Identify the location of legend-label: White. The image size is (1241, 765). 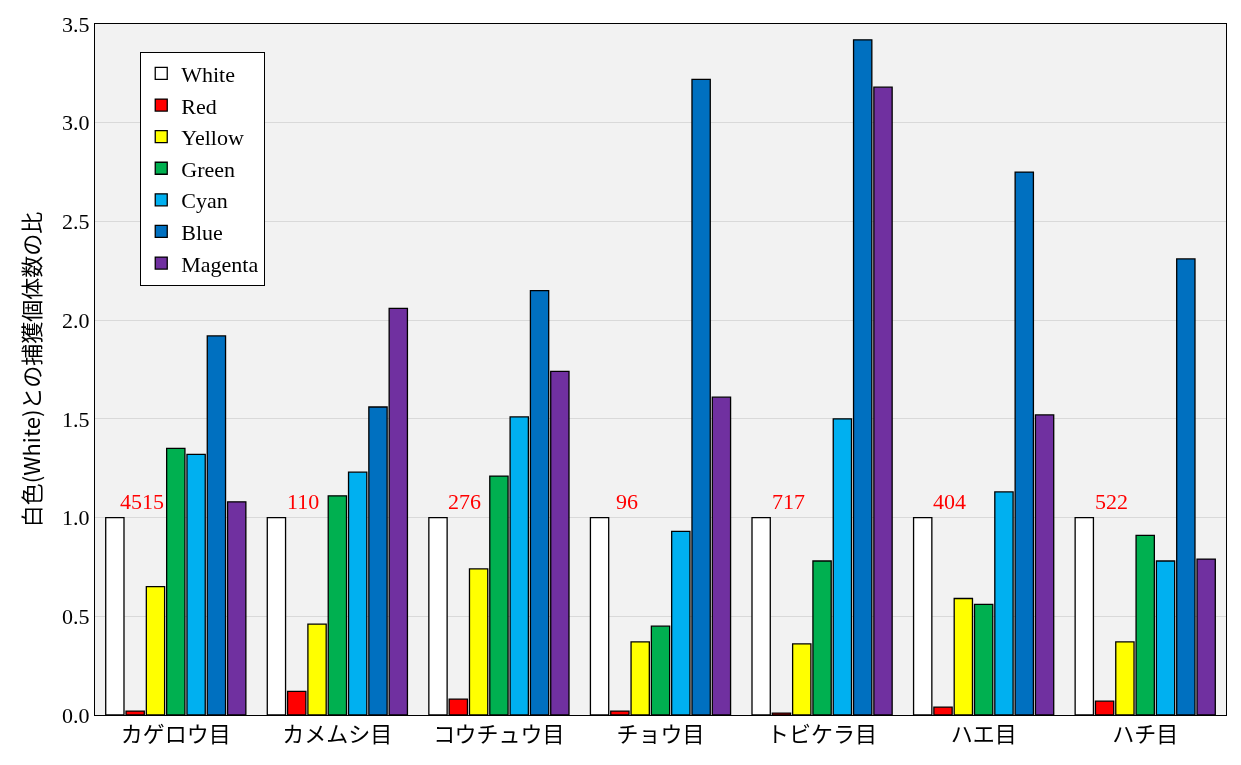
(208, 75).